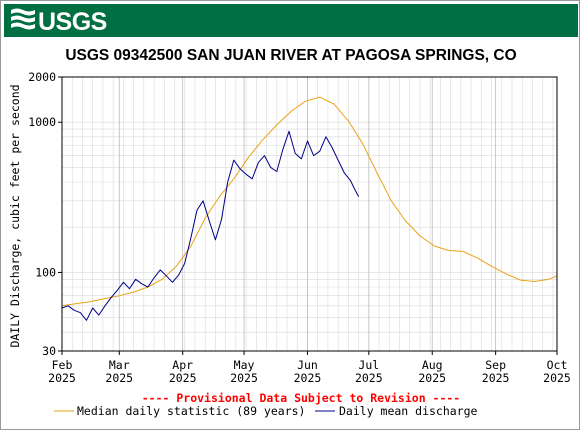 Image resolution: width=580 pixels, height=430 pixels. I want to click on x-tick-label-month: Jul, so click(368, 365).